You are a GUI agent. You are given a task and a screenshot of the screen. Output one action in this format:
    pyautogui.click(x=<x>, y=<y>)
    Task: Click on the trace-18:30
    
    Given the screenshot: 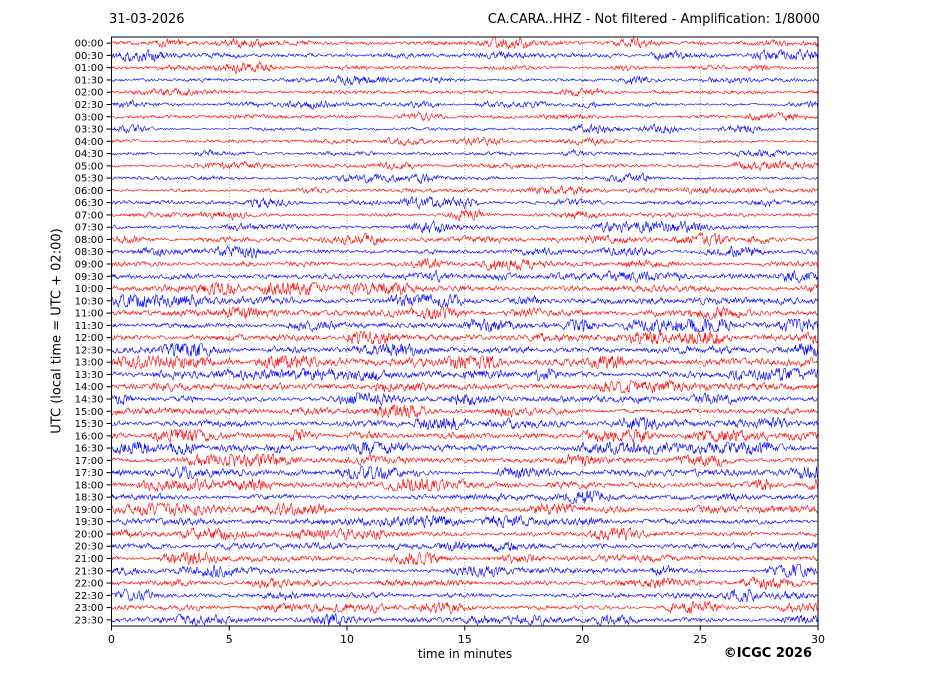 What is the action you would take?
    pyautogui.click(x=464, y=497)
    